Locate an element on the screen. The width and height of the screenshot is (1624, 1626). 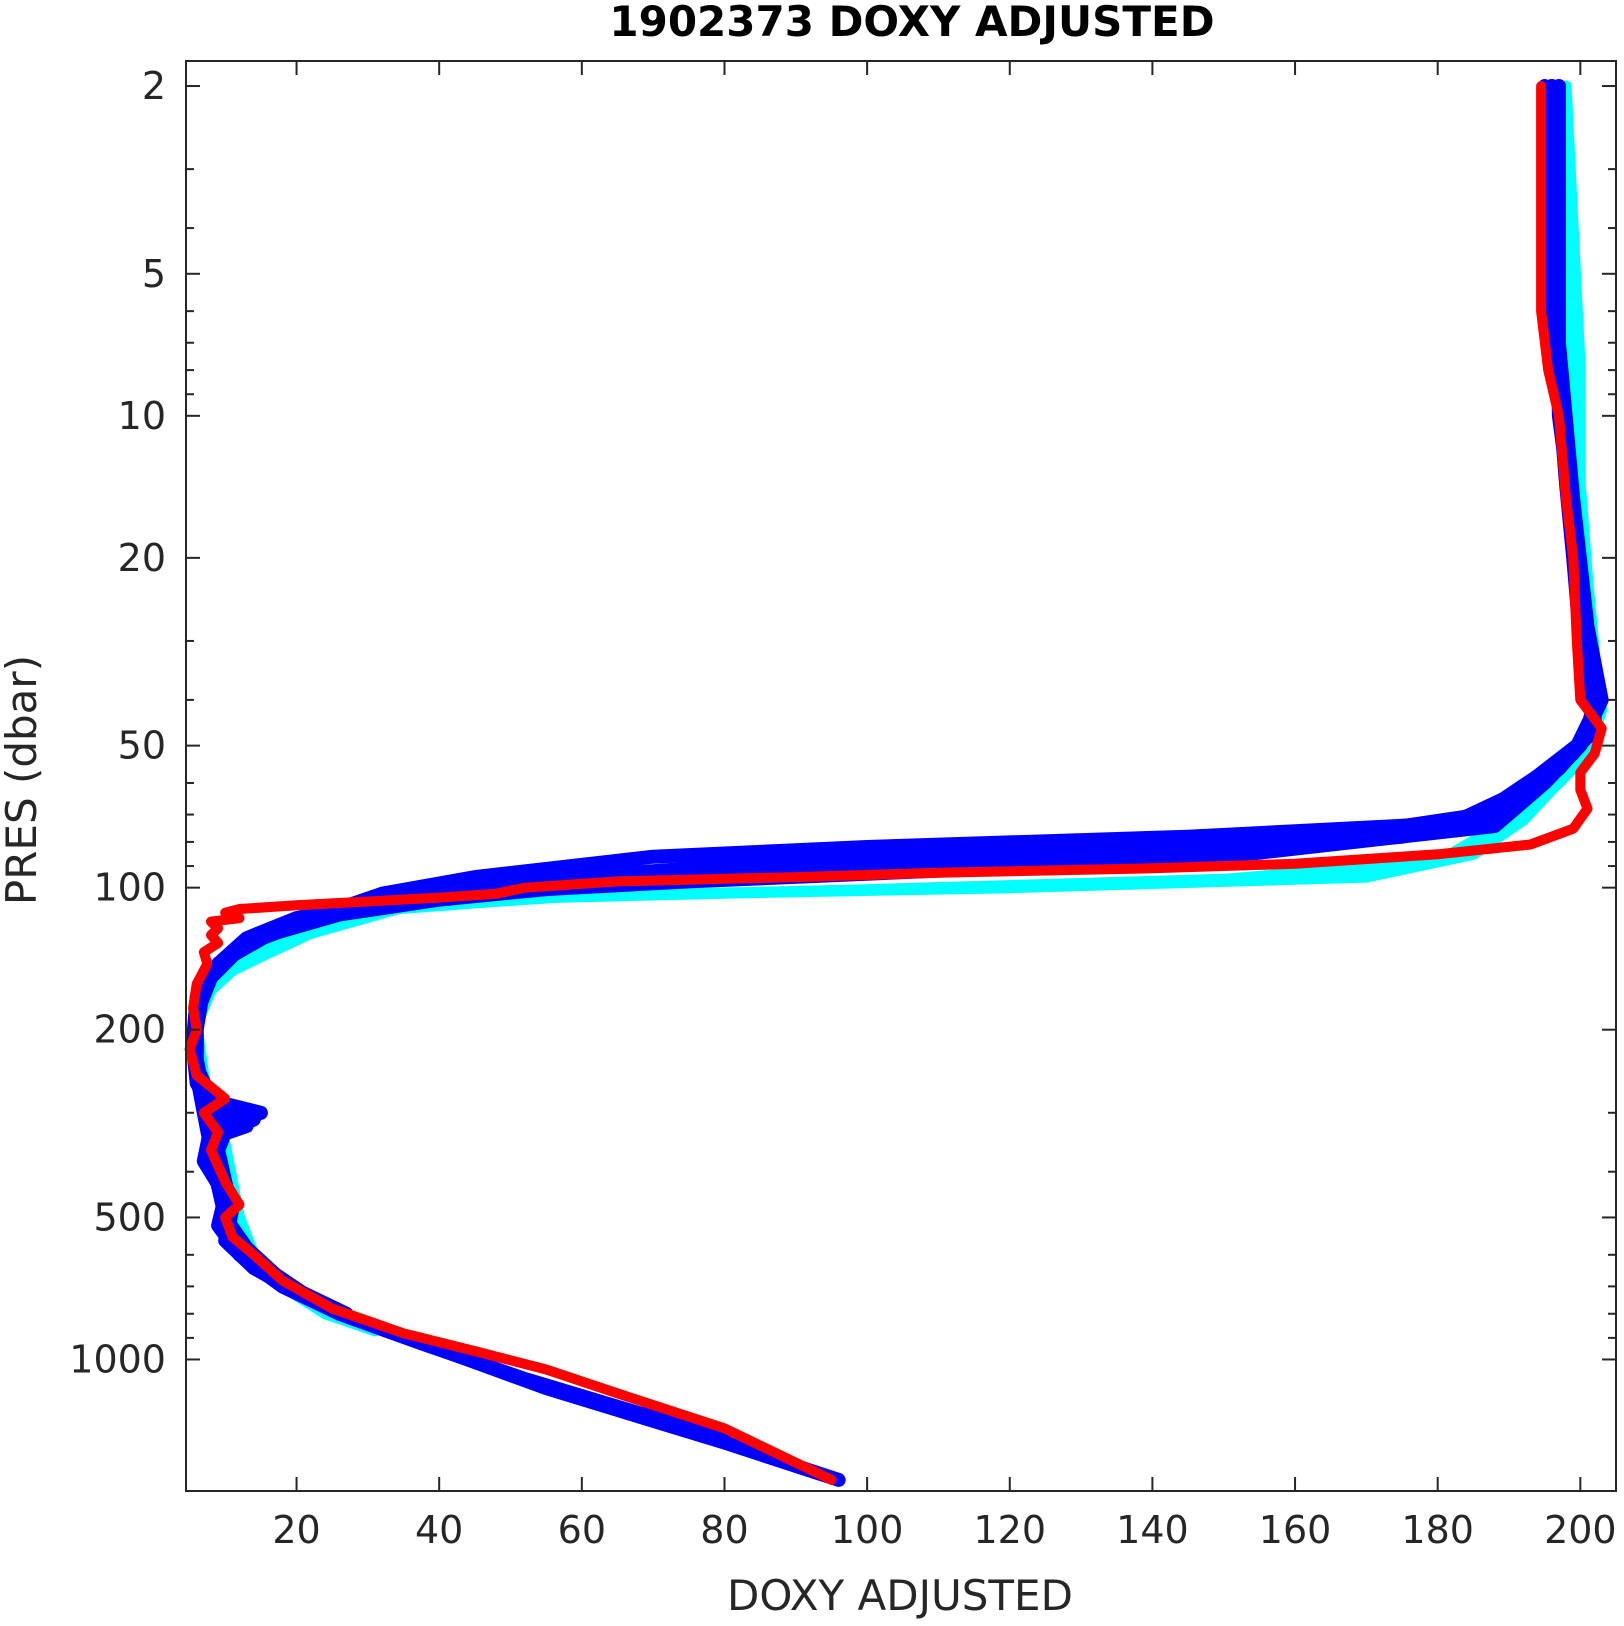
x-tick-label: 100 is located at coordinates (867, 1530).